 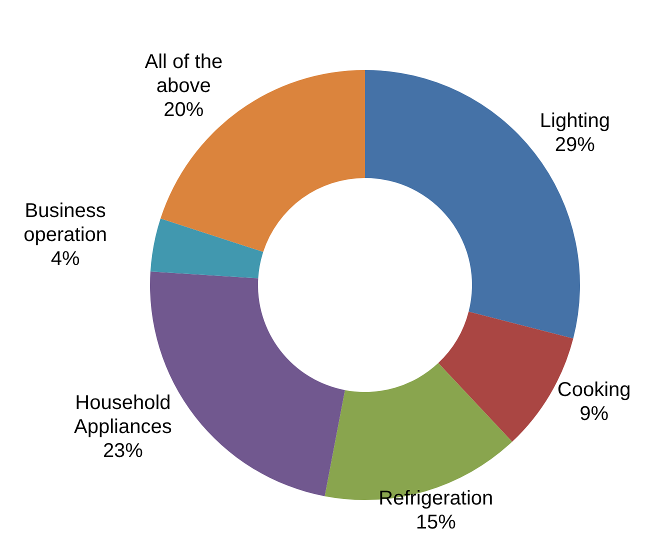 What do you see at coordinates (66, 223) in the screenshot?
I see `slice-label: Business operation` at bounding box center [66, 223].